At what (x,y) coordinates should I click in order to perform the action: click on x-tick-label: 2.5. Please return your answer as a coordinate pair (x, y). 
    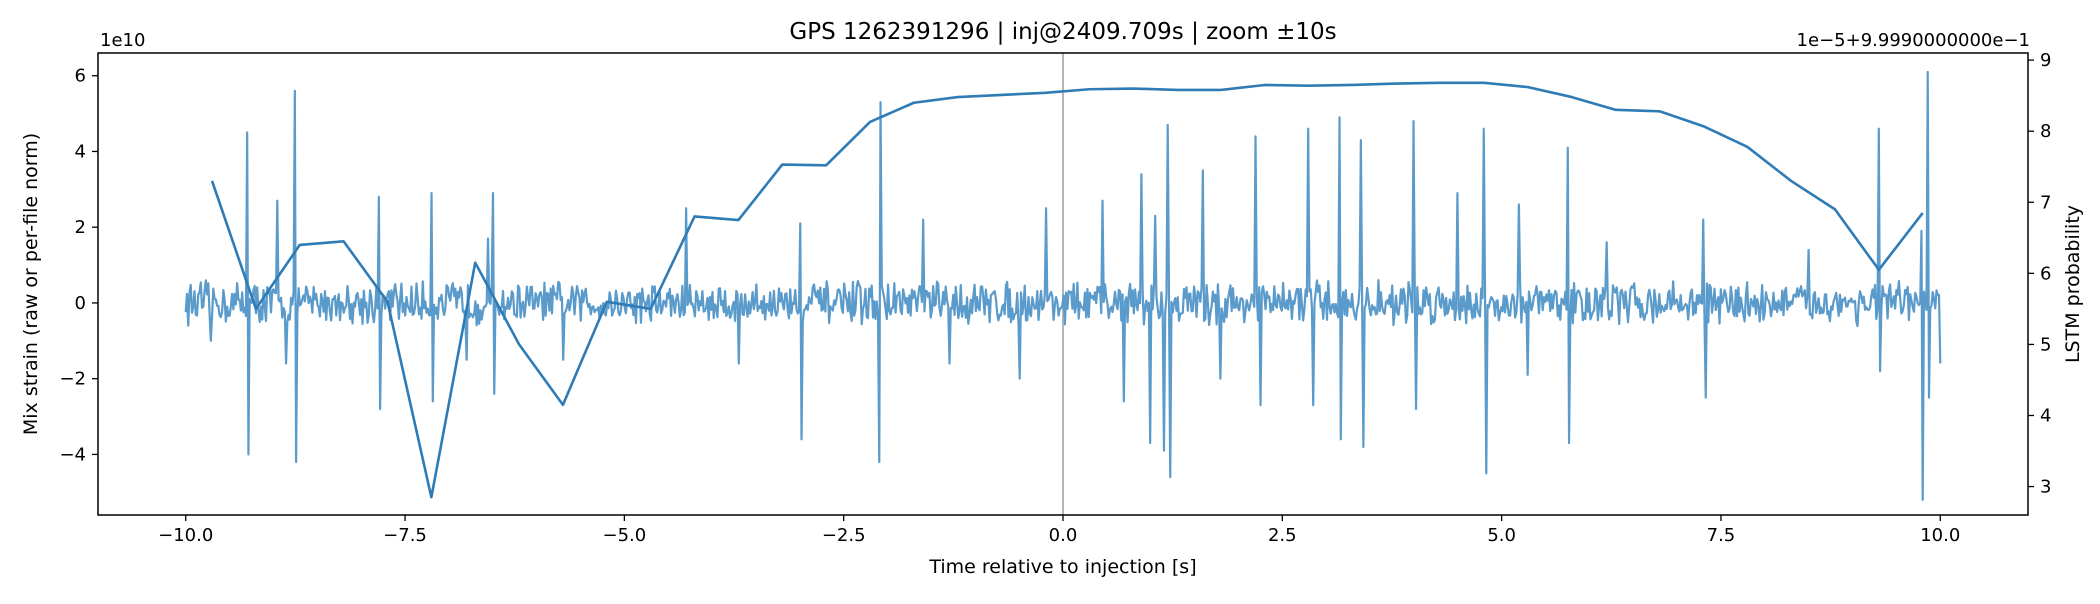
    Looking at the image, I should click on (1282, 535).